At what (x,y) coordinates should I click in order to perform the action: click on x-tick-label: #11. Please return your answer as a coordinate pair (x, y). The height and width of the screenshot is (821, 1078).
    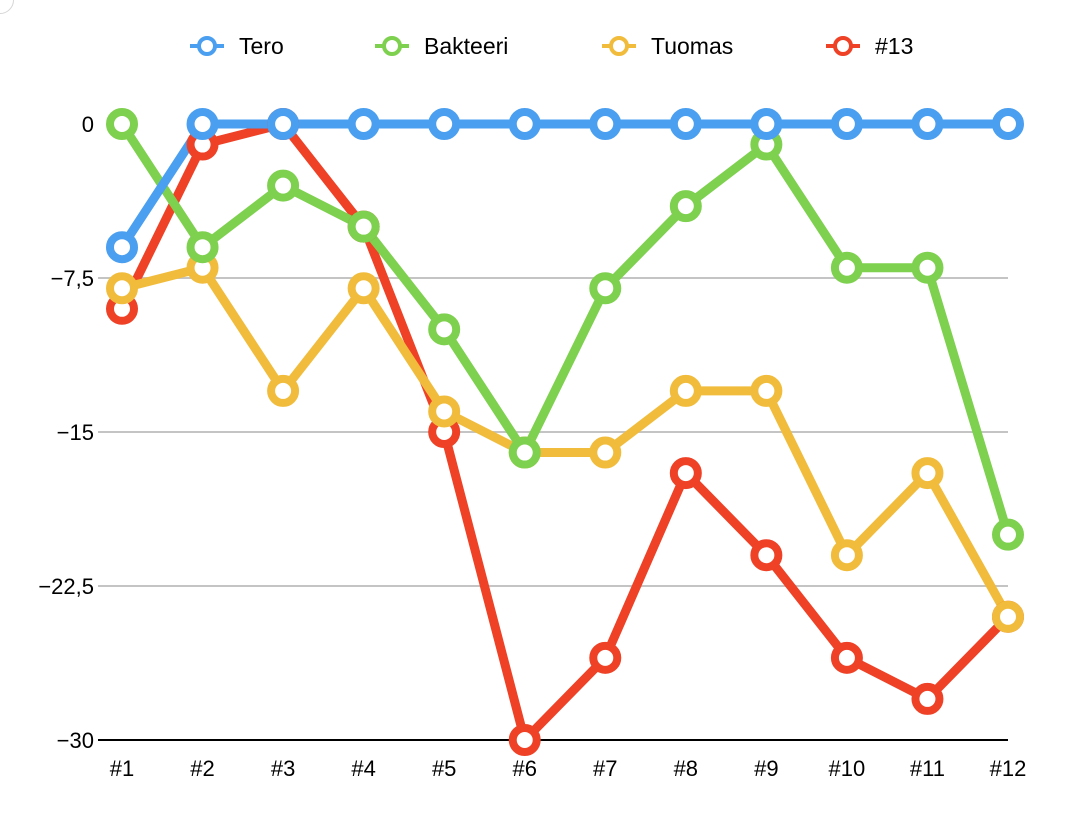
    Looking at the image, I should click on (927, 768).